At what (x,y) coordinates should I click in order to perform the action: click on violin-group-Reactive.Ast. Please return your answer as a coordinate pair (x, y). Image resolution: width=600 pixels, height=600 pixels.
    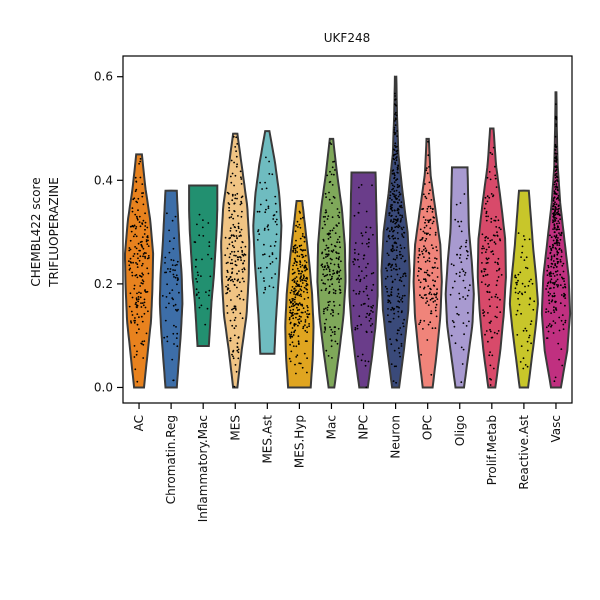
    Looking at the image, I should click on (523, 289).